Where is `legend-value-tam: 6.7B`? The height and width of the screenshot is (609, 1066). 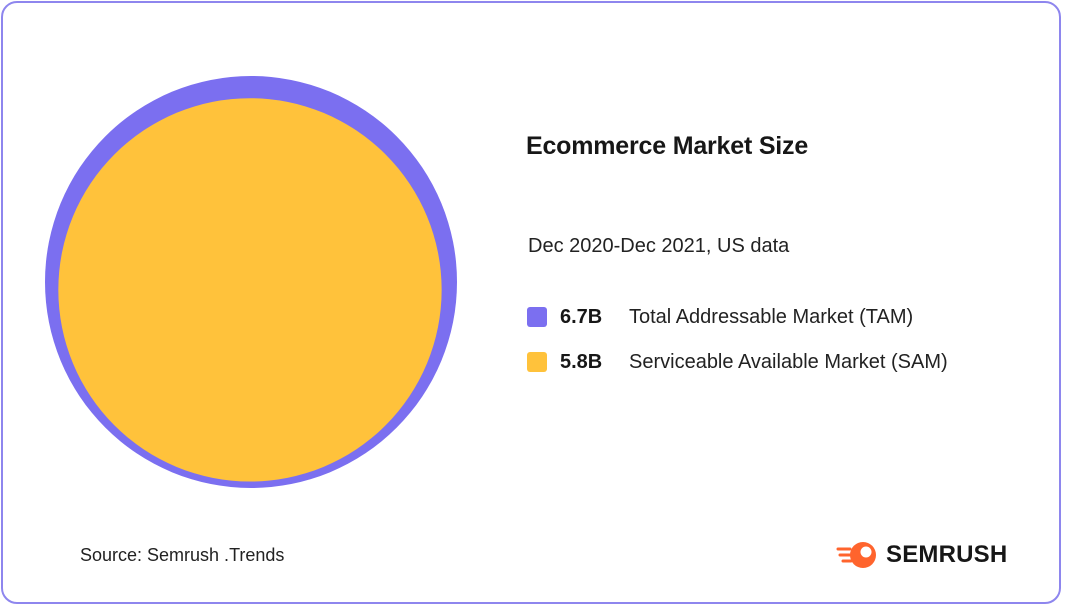
legend-value-tam: 6.7B is located at coordinates (581, 316).